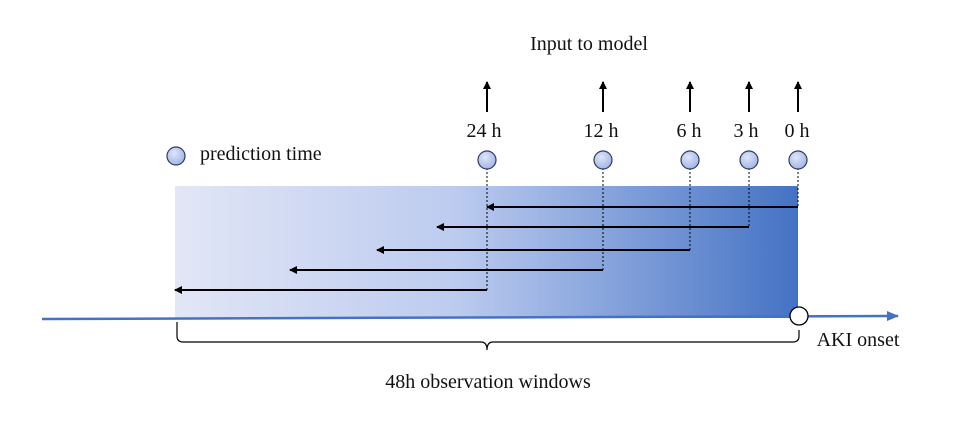 This screenshot has height=428, width=975. I want to click on observation-window-label: 48h observation windows, so click(488, 382).